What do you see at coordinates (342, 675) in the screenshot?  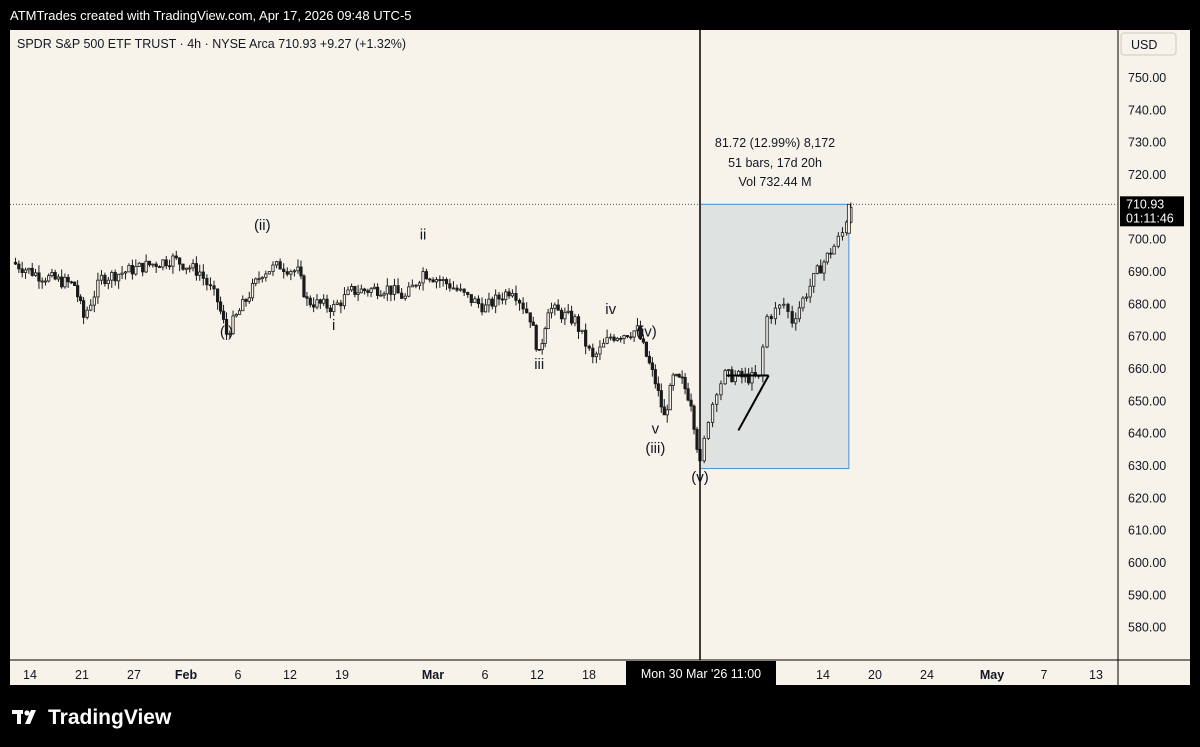 I see `x-tick-label: 19` at bounding box center [342, 675].